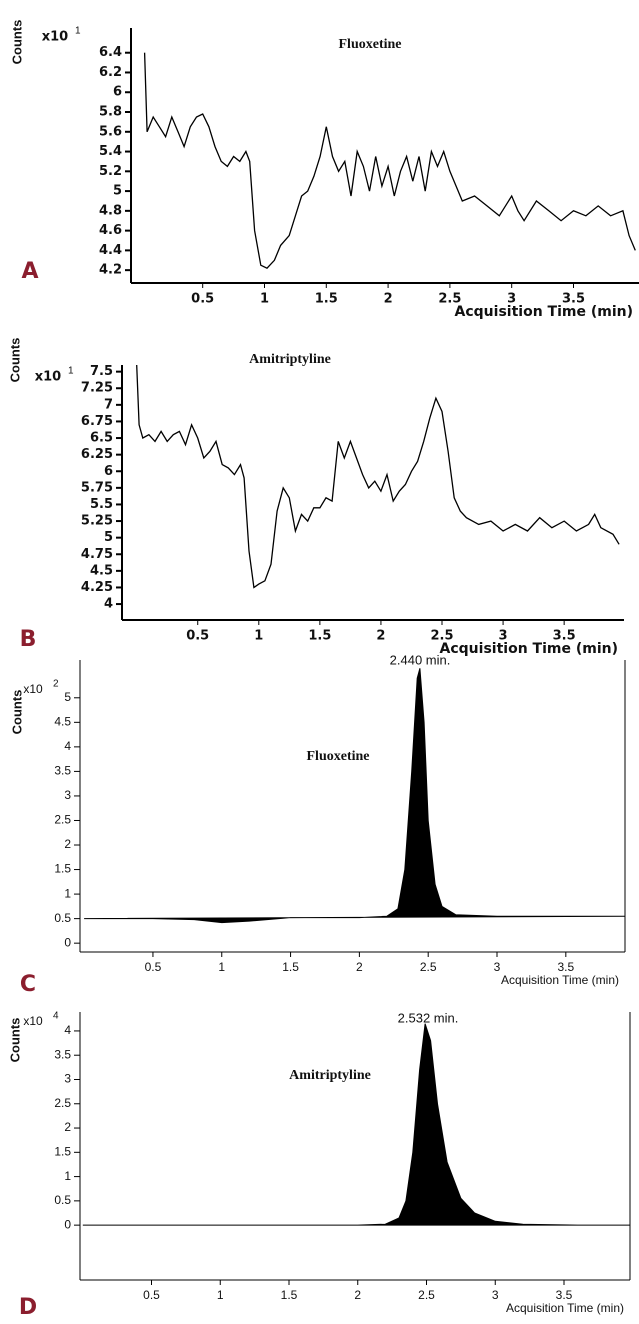 The height and width of the screenshot is (1324, 639). What do you see at coordinates (67, 893) in the screenshot?
I see `y-tick-label: 1` at bounding box center [67, 893].